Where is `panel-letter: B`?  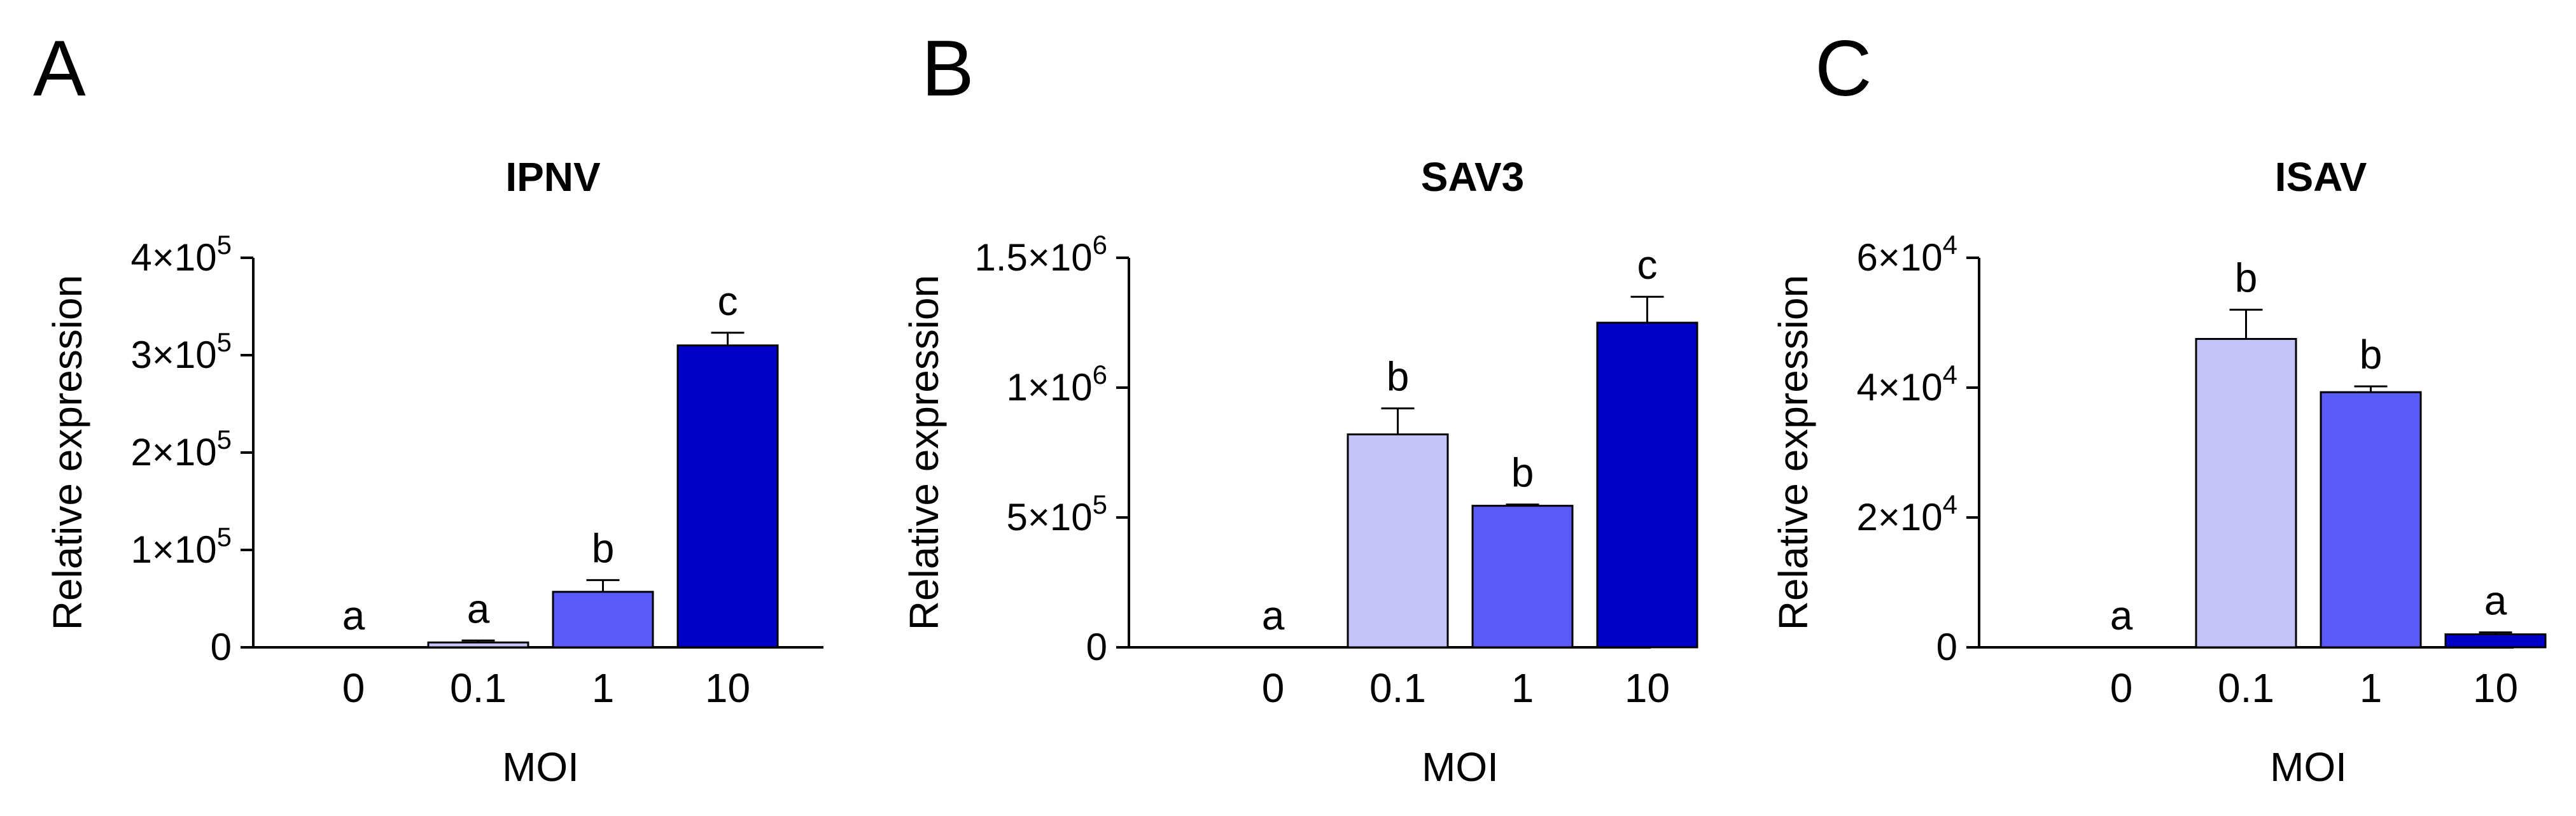 panel-letter: B is located at coordinates (947, 69).